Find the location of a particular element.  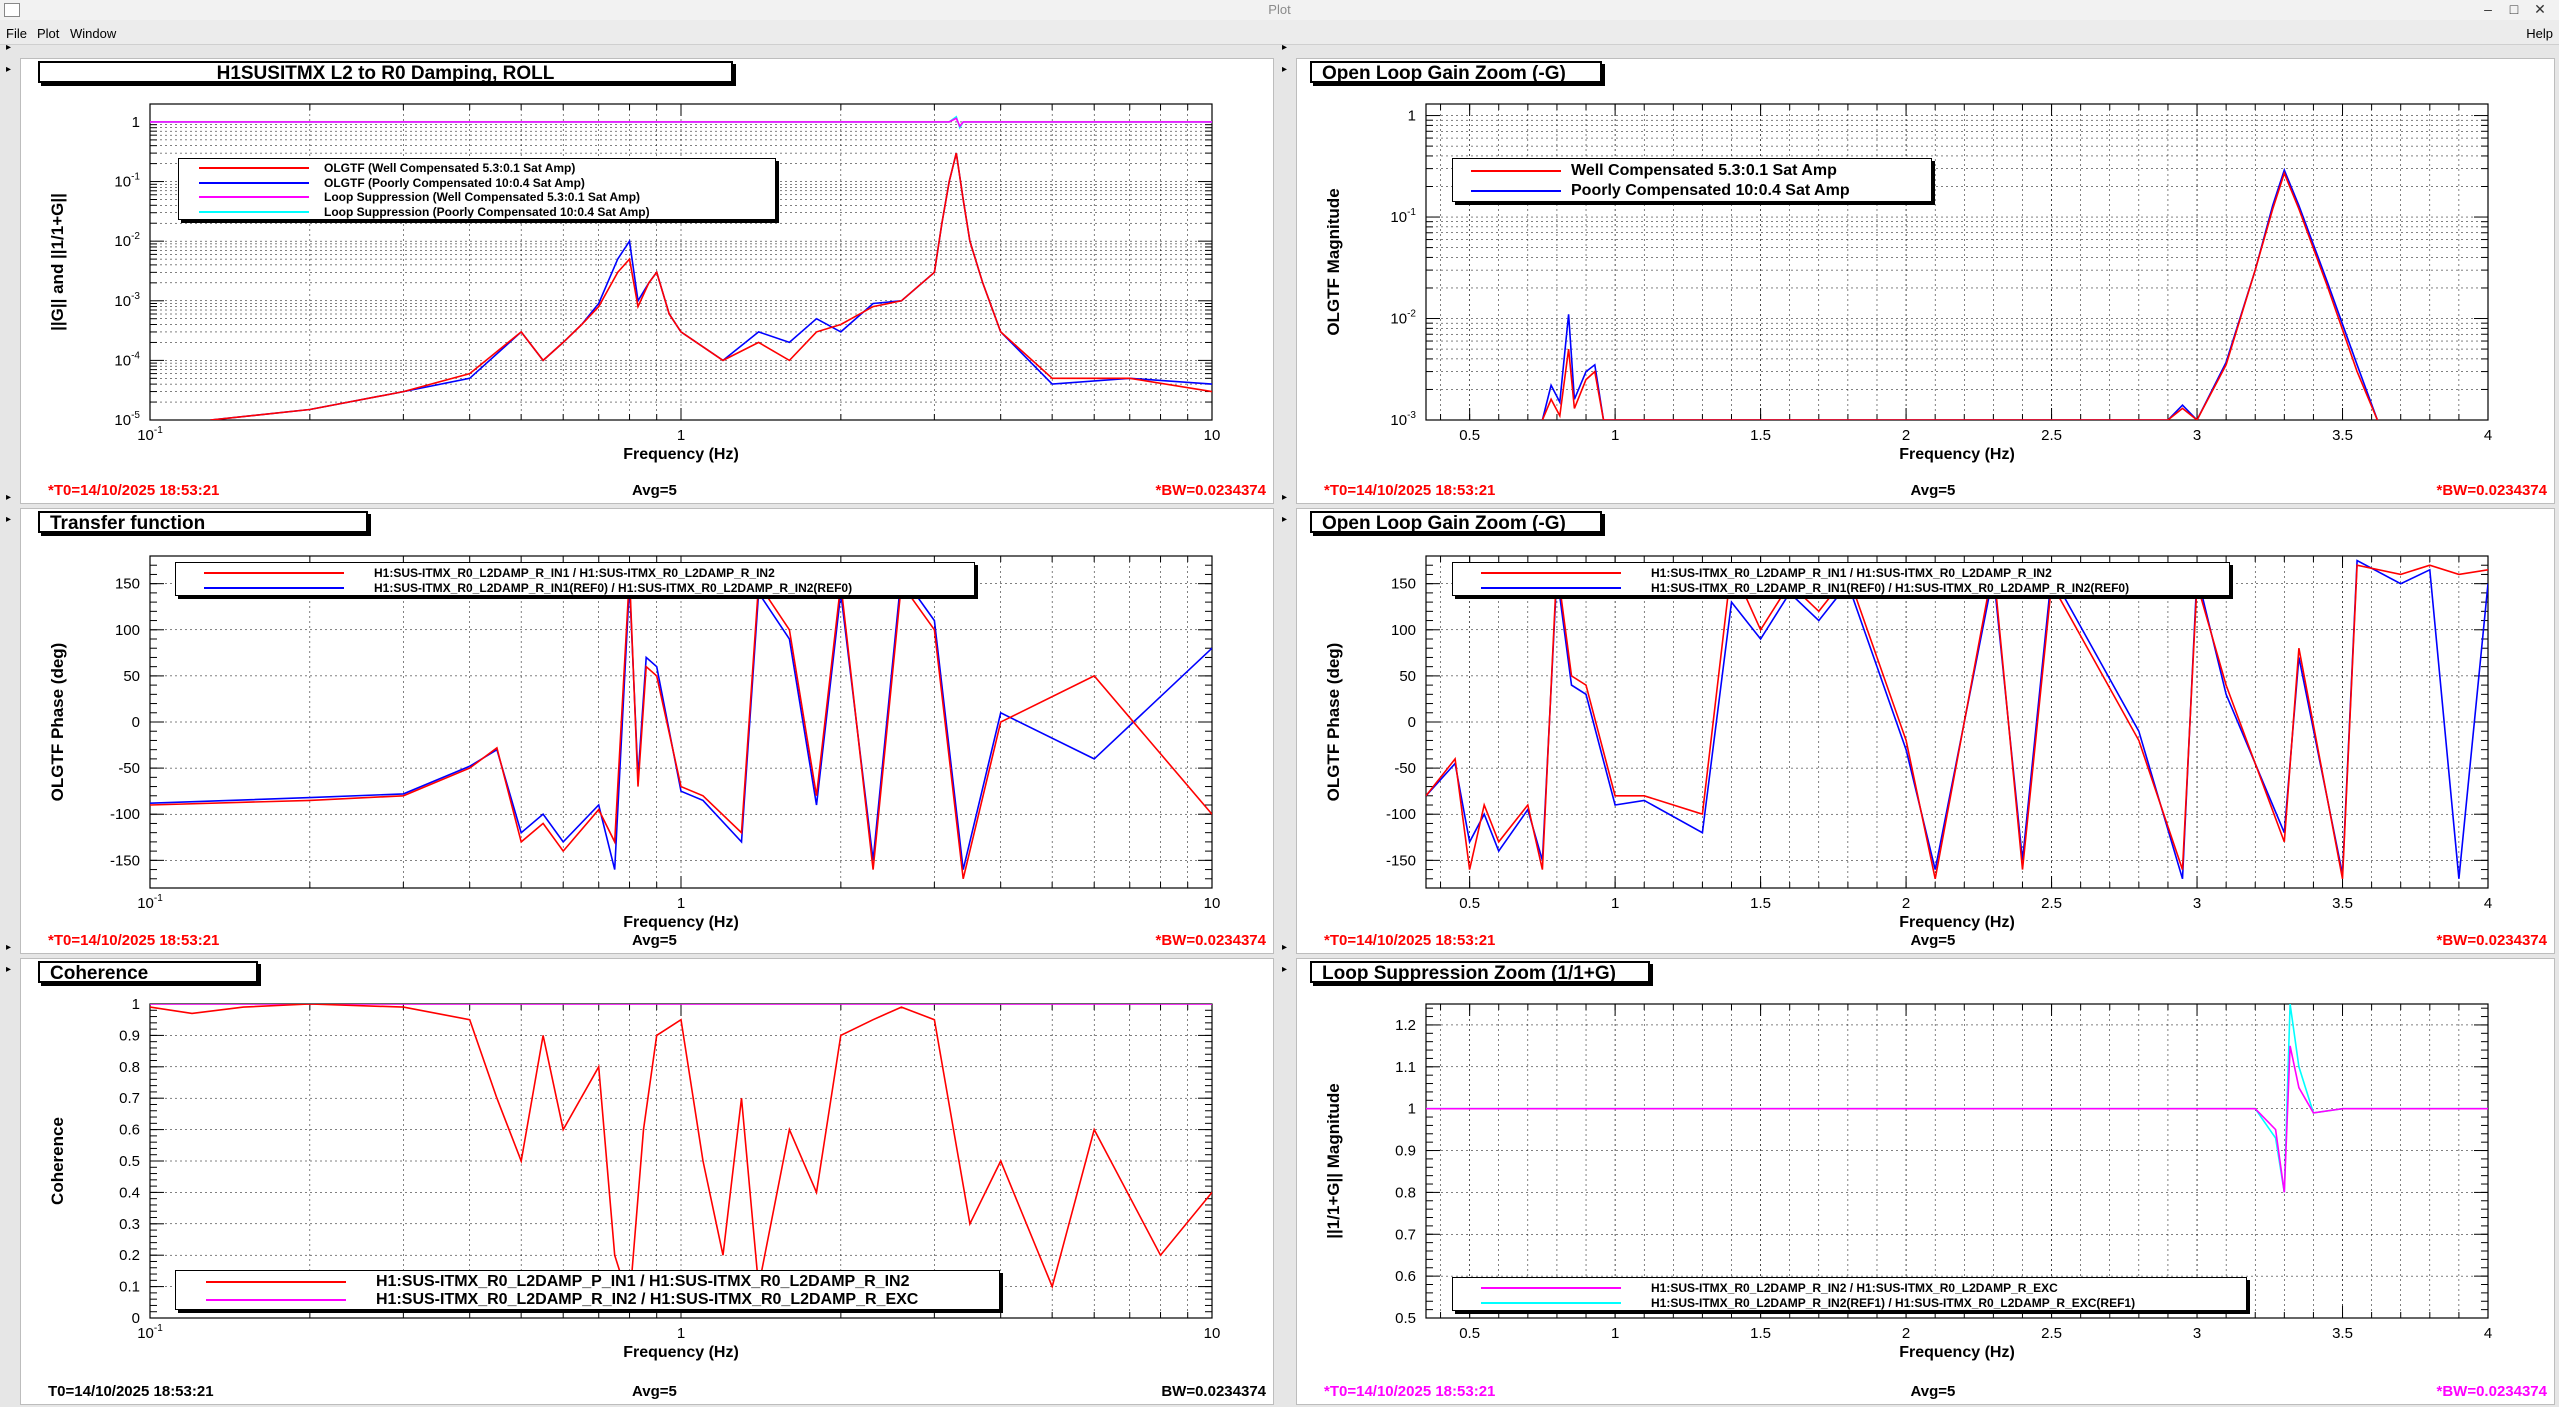

x-tick-label: 0.5 is located at coordinates (1469, 903).